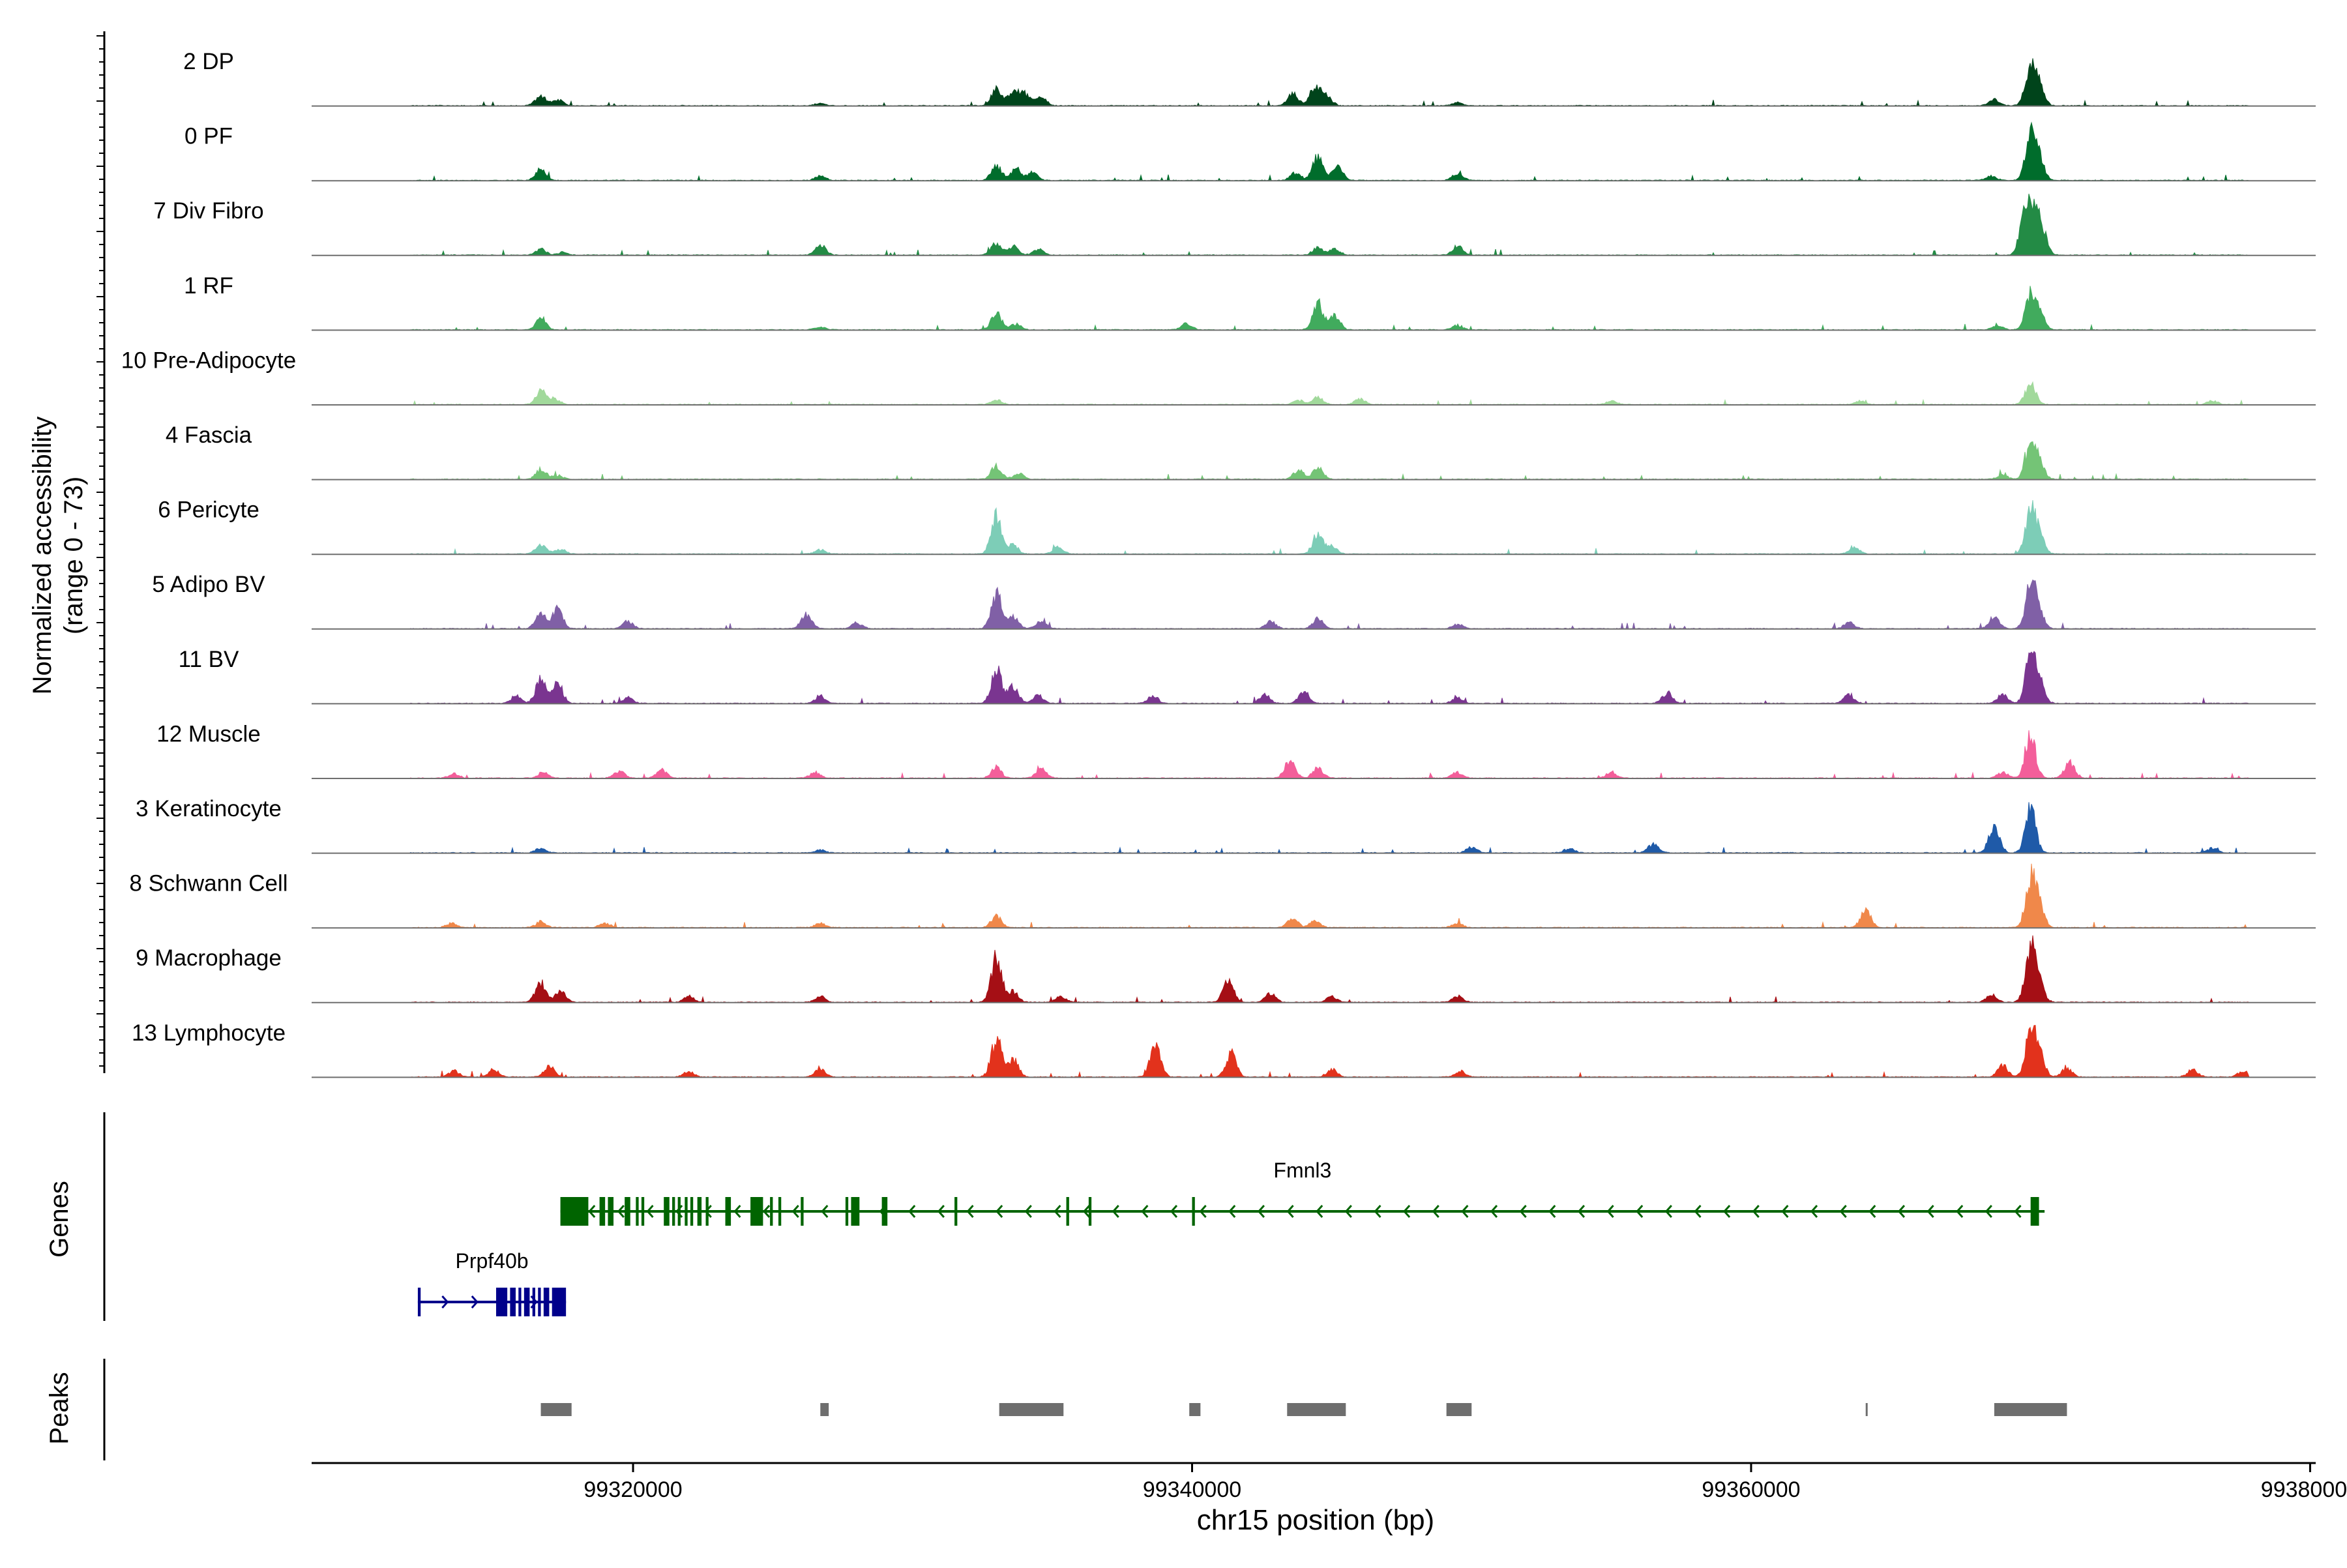 The height and width of the screenshot is (1568, 2347). I want to click on track-5-adipo-bv: 5 Adipo BV, so click(1234, 601).